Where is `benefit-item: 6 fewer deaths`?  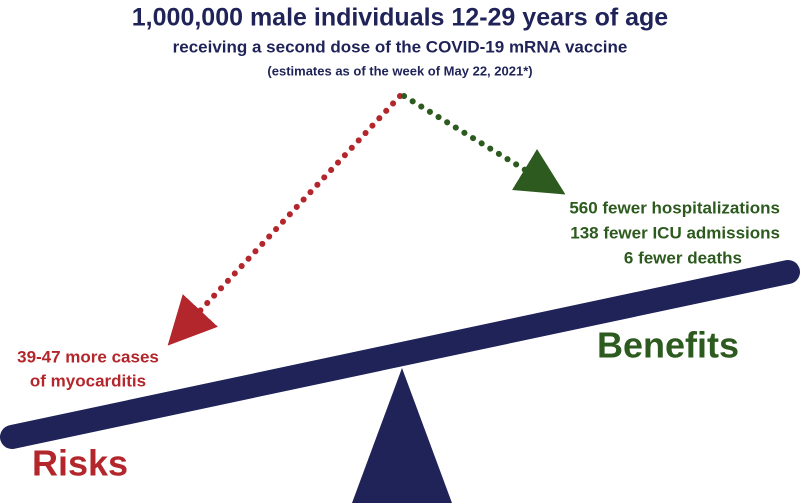
benefit-item: 6 fewer deaths is located at coordinates (683, 257).